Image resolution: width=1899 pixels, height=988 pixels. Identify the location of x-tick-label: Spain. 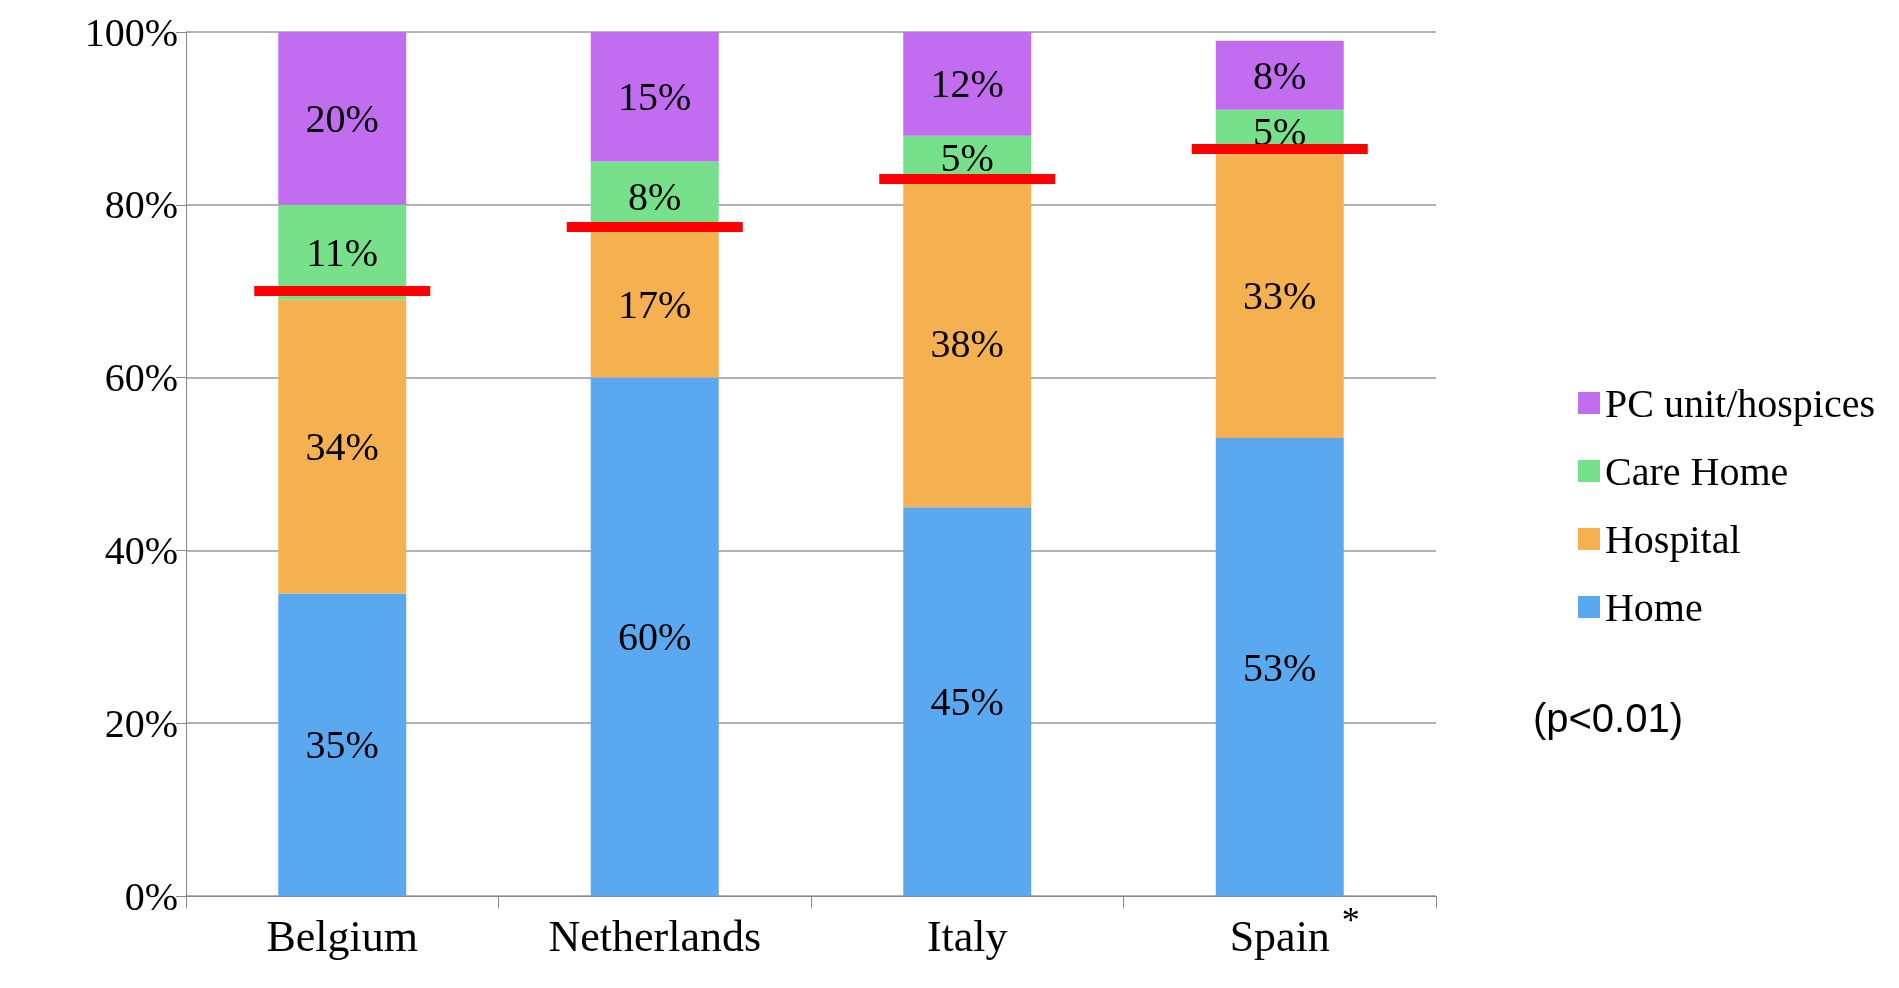
(1279, 936).